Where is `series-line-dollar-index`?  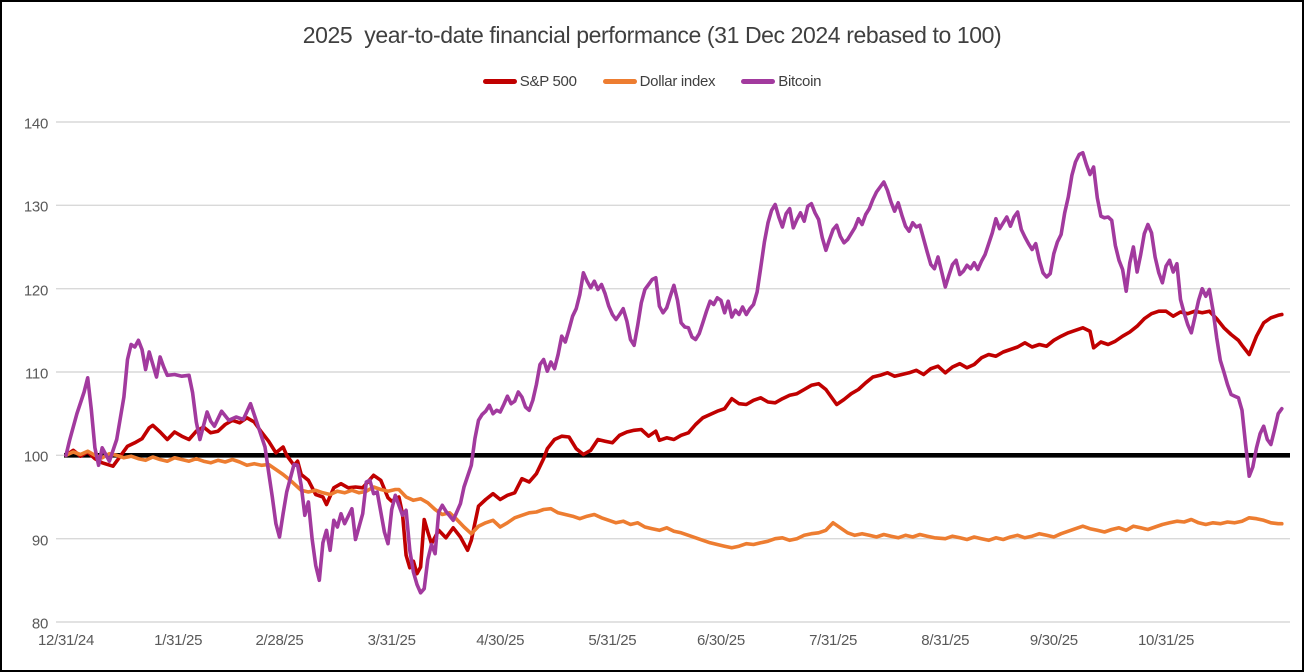
series-line-dollar-index is located at coordinates (674, 499).